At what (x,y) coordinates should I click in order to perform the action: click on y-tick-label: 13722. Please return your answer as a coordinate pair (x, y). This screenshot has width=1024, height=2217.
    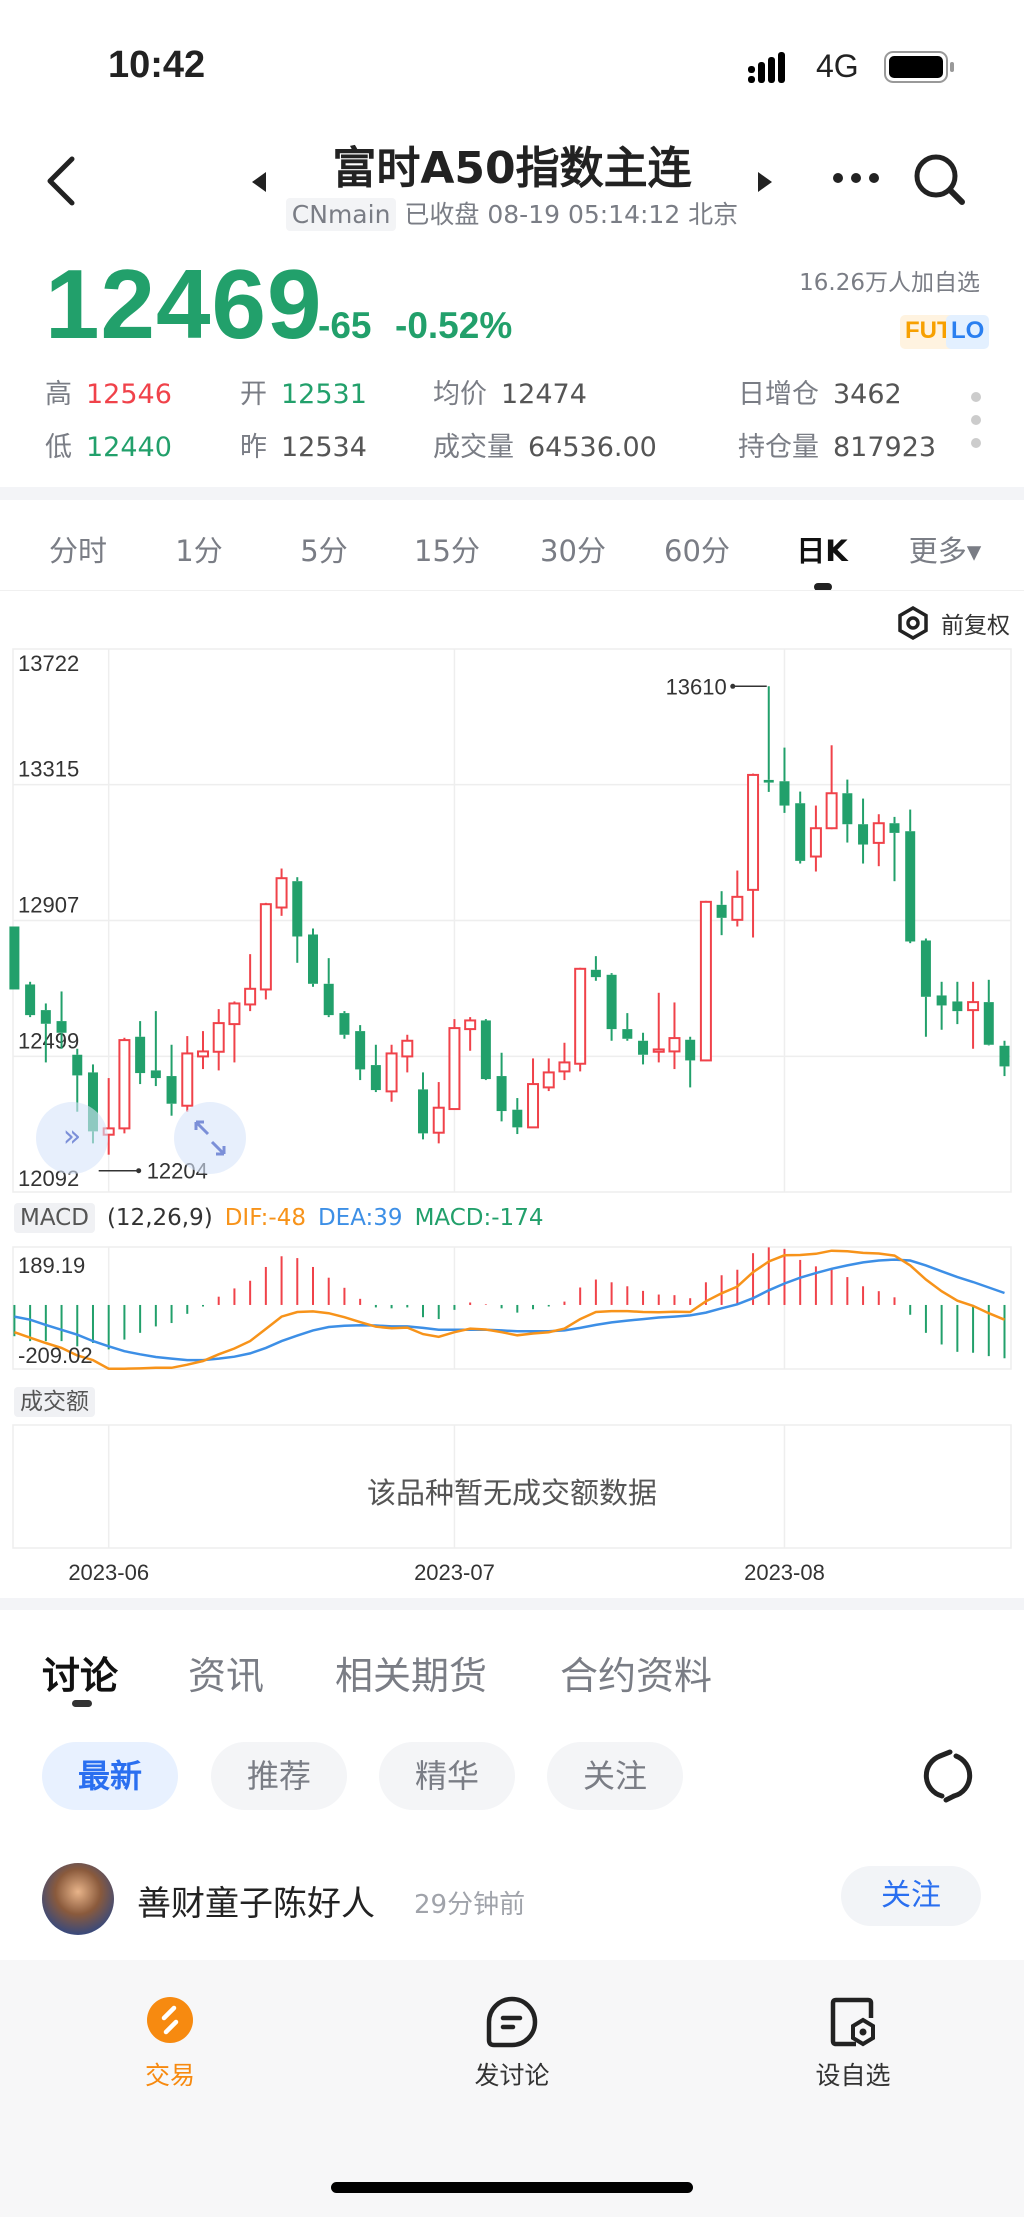
    Looking at the image, I should click on (48, 663).